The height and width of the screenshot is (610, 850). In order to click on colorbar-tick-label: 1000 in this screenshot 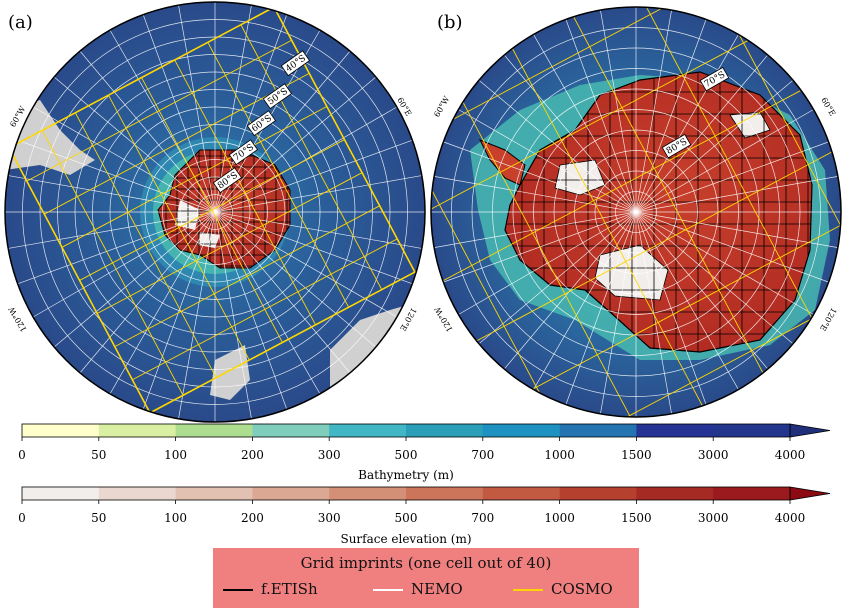, I will do `click(559, 518)`.